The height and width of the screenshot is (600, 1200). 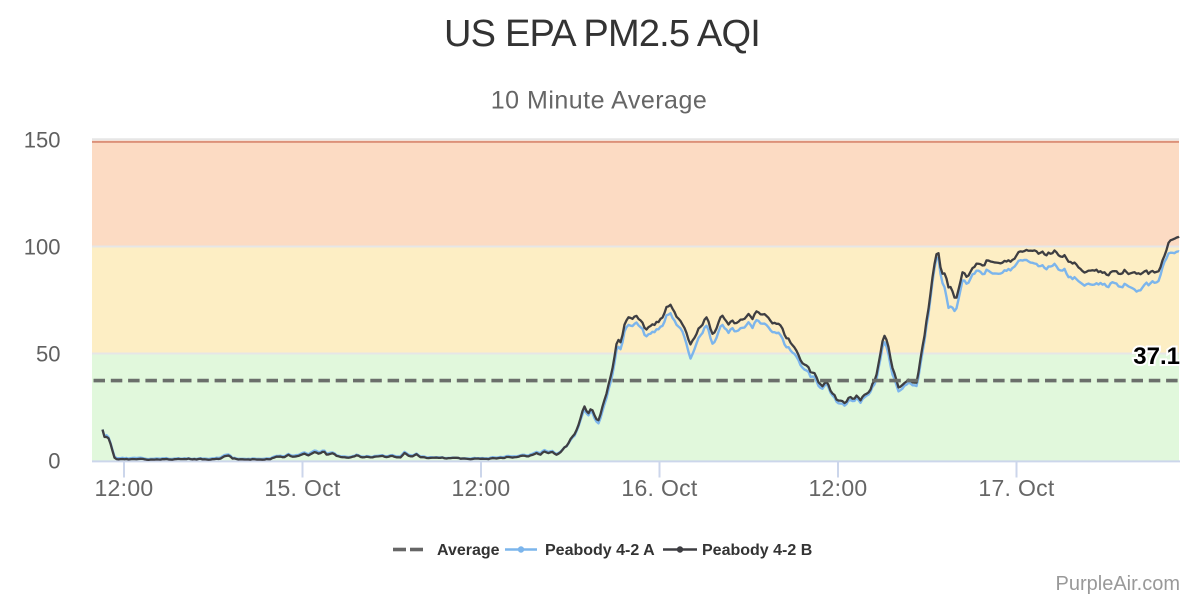 What do you see at coordinates (1016, 488) in the screenshot?
I see `svg-text: 17. Oct` at bounding box center [1016, 488].